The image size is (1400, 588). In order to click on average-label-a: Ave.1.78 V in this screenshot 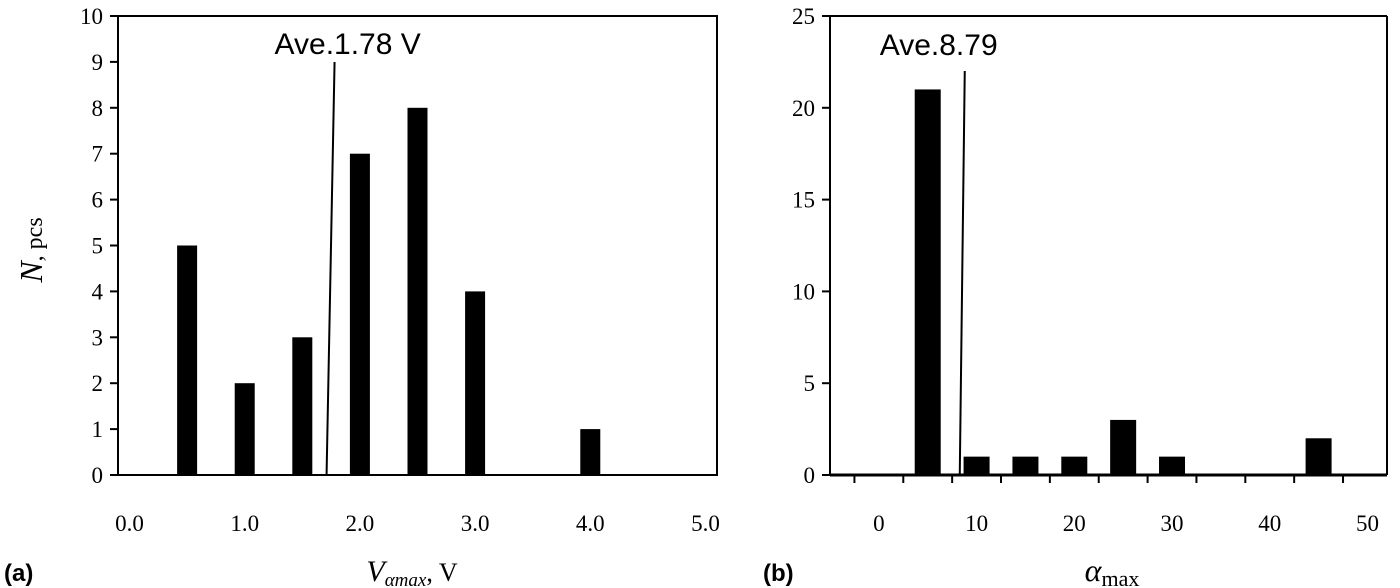, I will do `click(348, 44)`.